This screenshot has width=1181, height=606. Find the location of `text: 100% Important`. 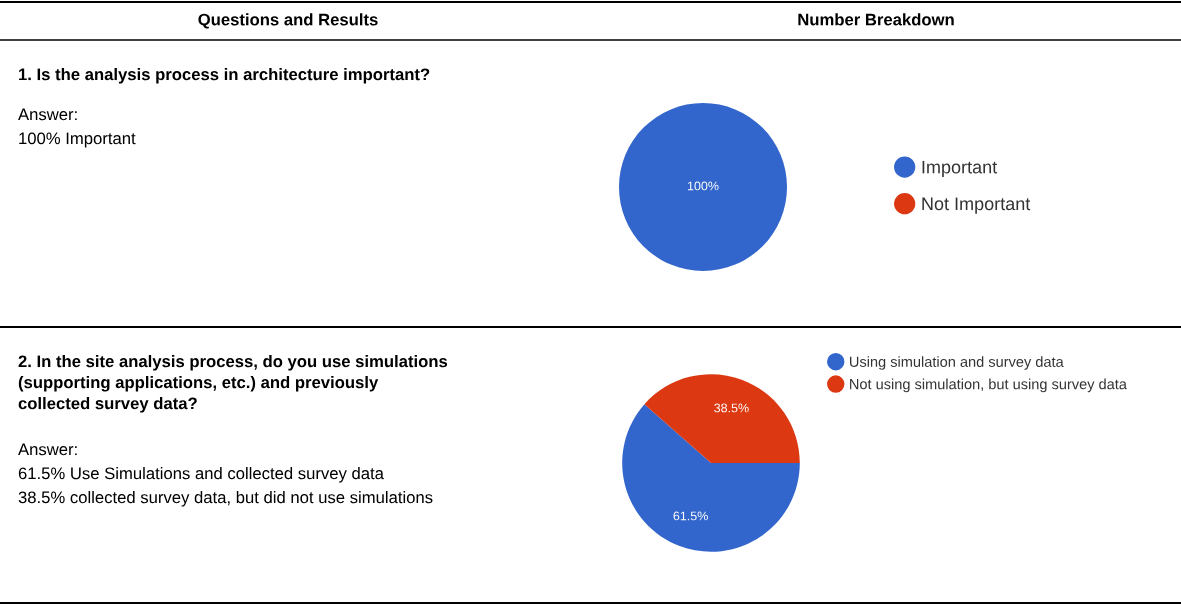

text: 100% Important is located at coordinates (77, 140).